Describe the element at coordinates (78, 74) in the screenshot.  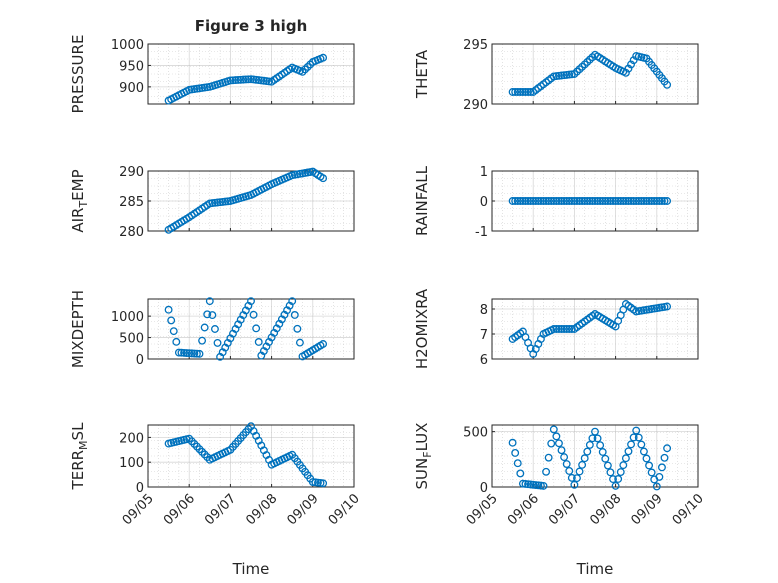
I see `y-axis-title: PRESSURE` at that location.